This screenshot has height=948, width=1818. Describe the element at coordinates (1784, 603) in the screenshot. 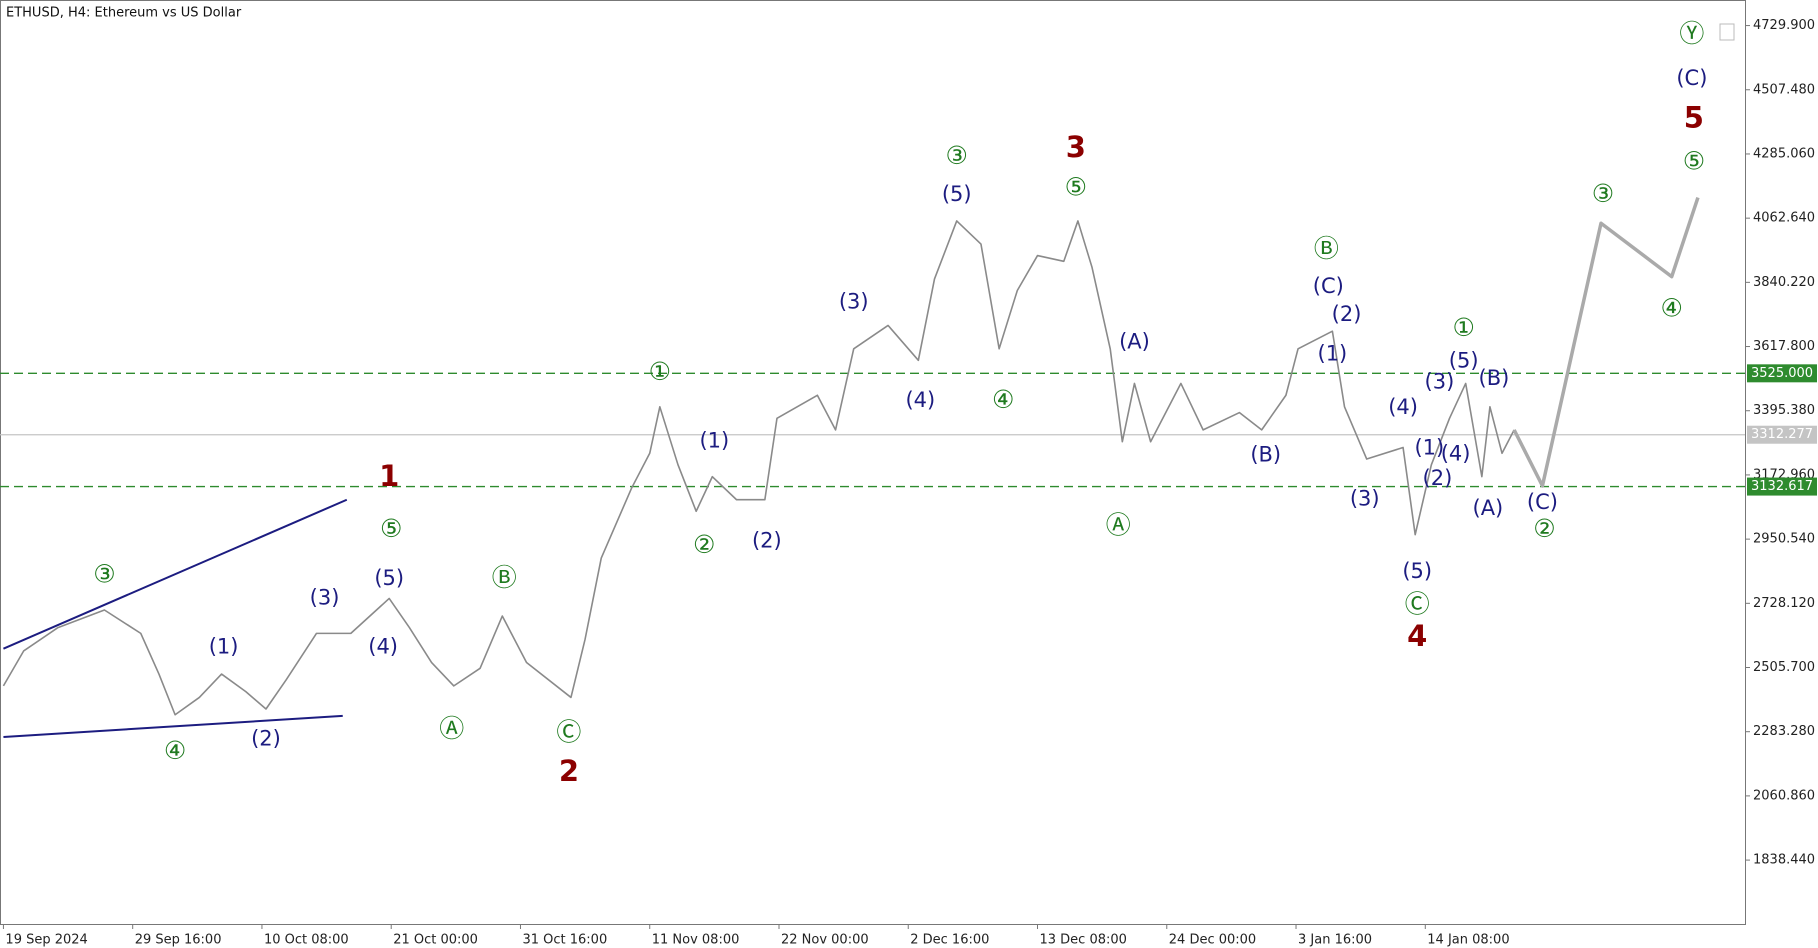

I see `y-tick-label: 2728.120` at that location.